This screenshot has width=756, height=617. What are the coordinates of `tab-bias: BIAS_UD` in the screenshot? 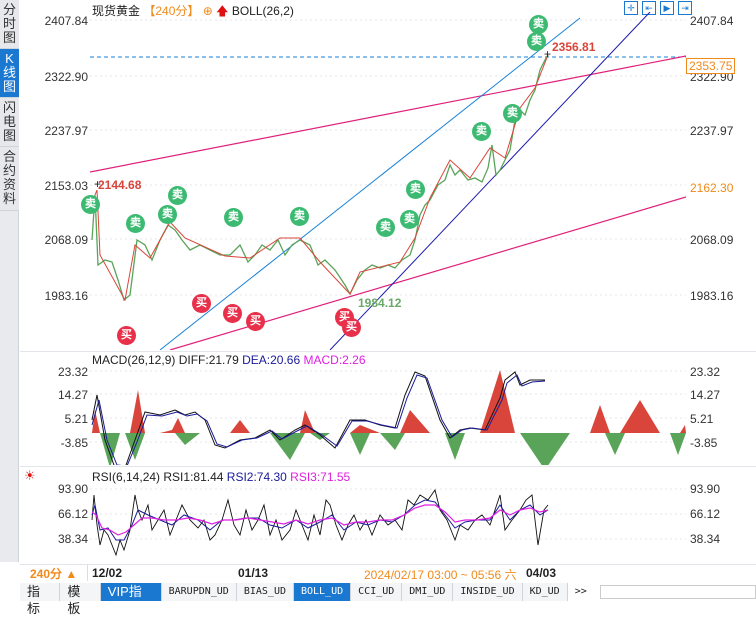 It's located at (265, 592).